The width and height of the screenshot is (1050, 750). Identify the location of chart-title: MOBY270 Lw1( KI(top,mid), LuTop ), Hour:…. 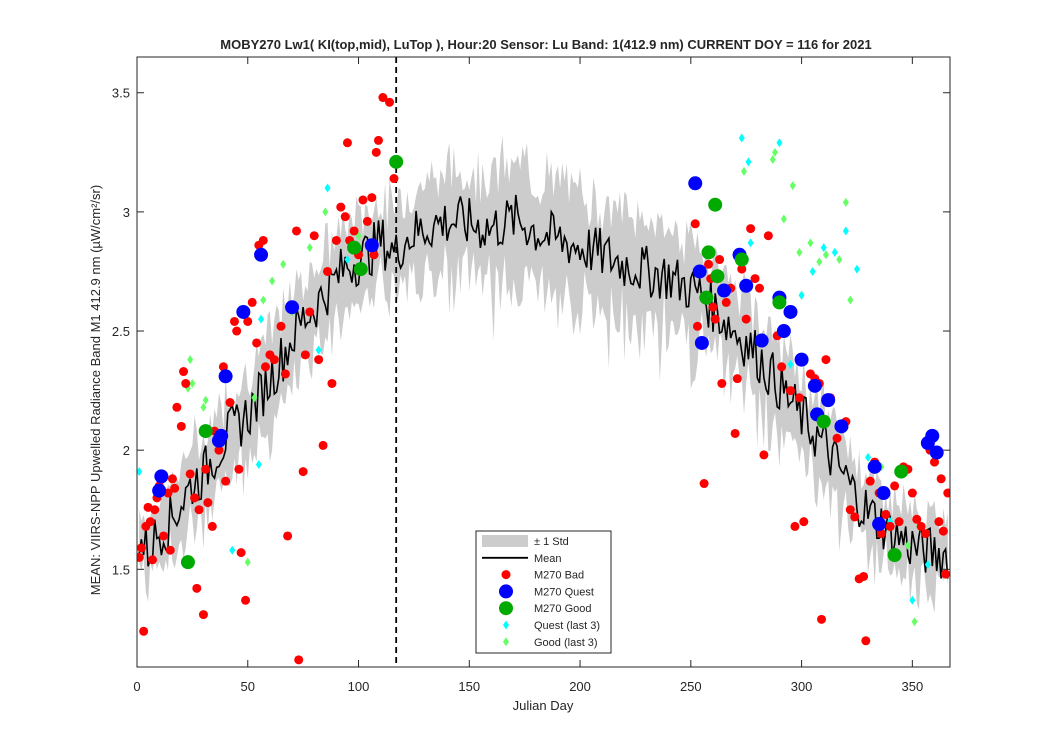
(545, 44).